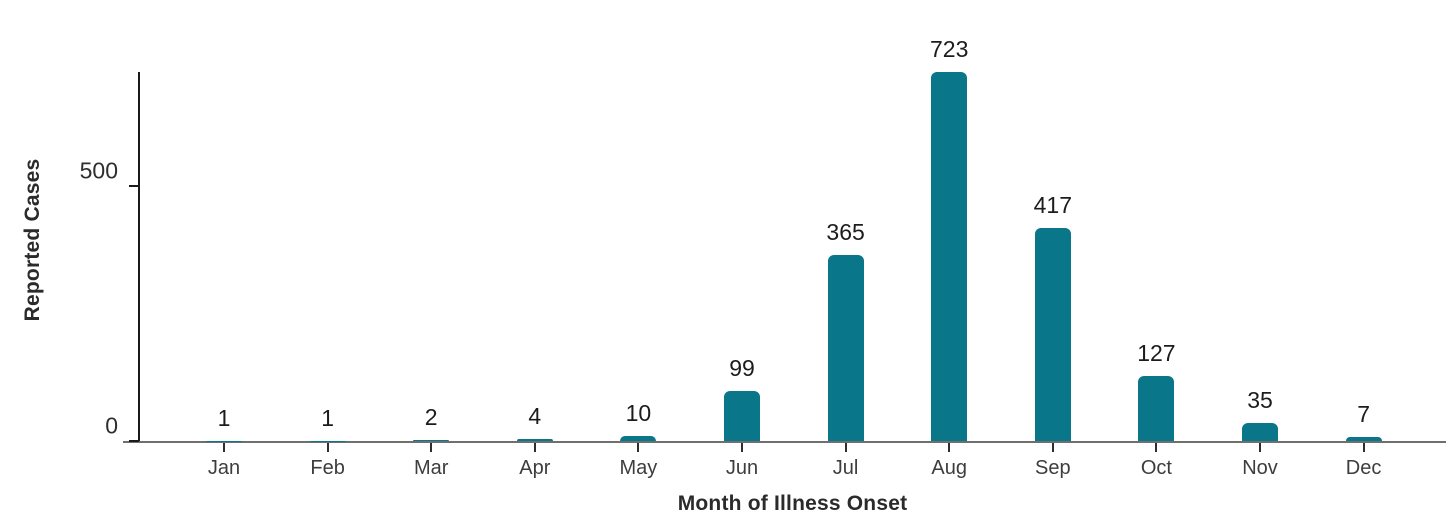 This screenshot has width=1456, height=532. Describe the element at coordinates (742, 367) in the screenshot. I see `bar-value-label: 99` at that location.